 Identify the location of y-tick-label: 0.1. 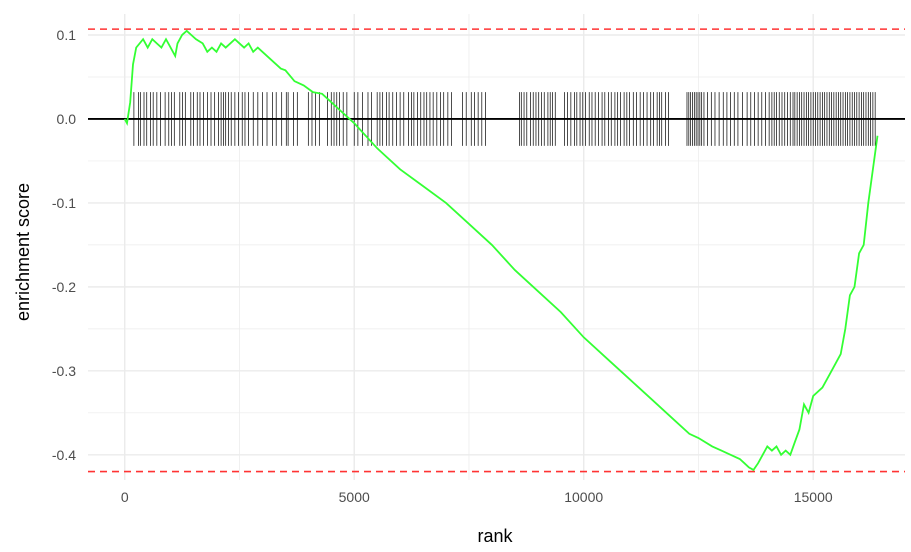
(67, 35).